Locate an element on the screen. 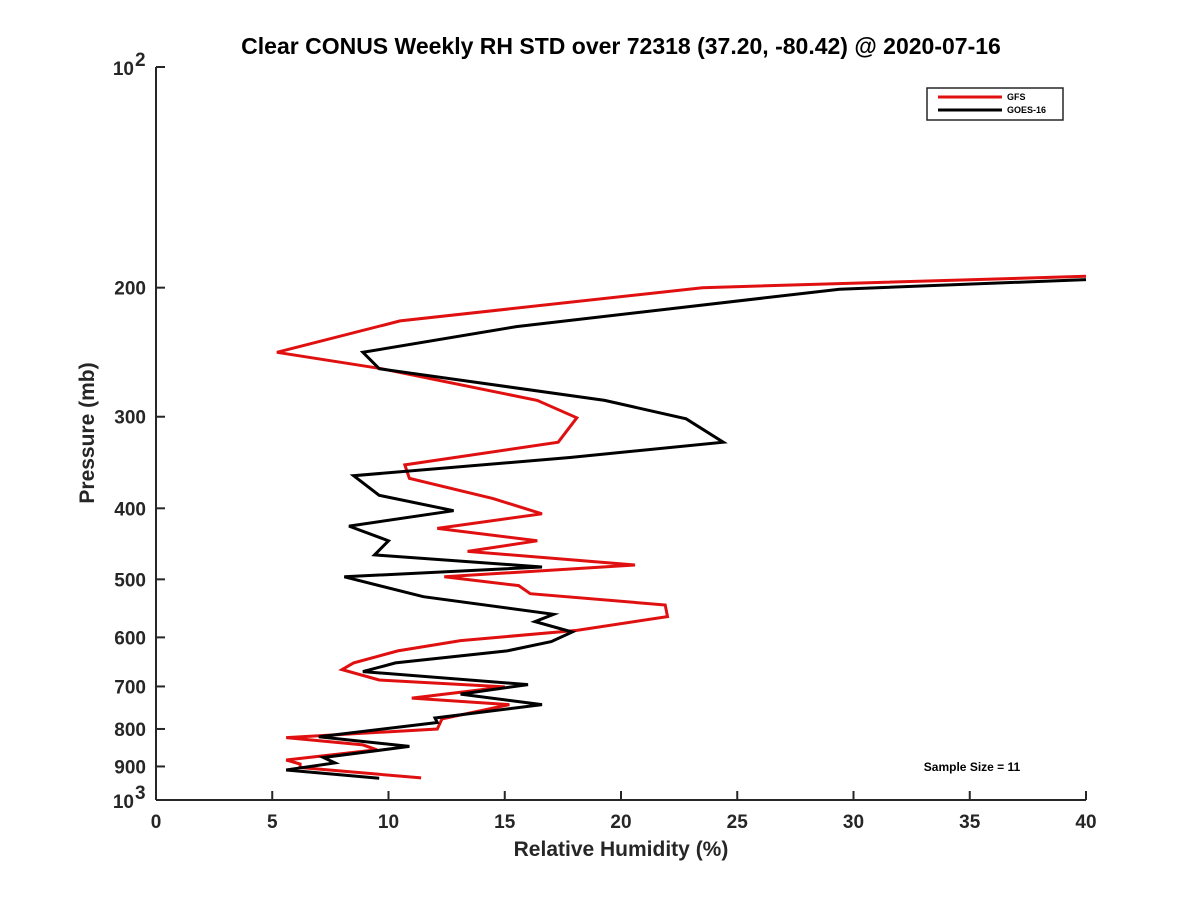 This screenshot has width=1200, height=900. sample-size-annotation: Sample Size = 11 is located at coordinates (972, 767).